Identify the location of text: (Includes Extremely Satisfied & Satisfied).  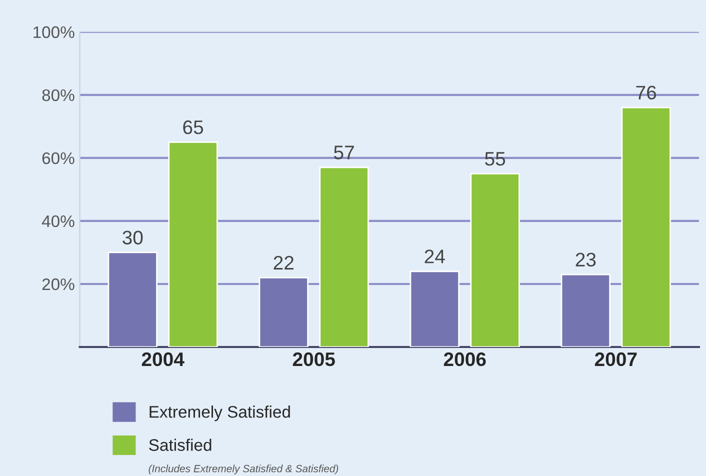
(243, 469).